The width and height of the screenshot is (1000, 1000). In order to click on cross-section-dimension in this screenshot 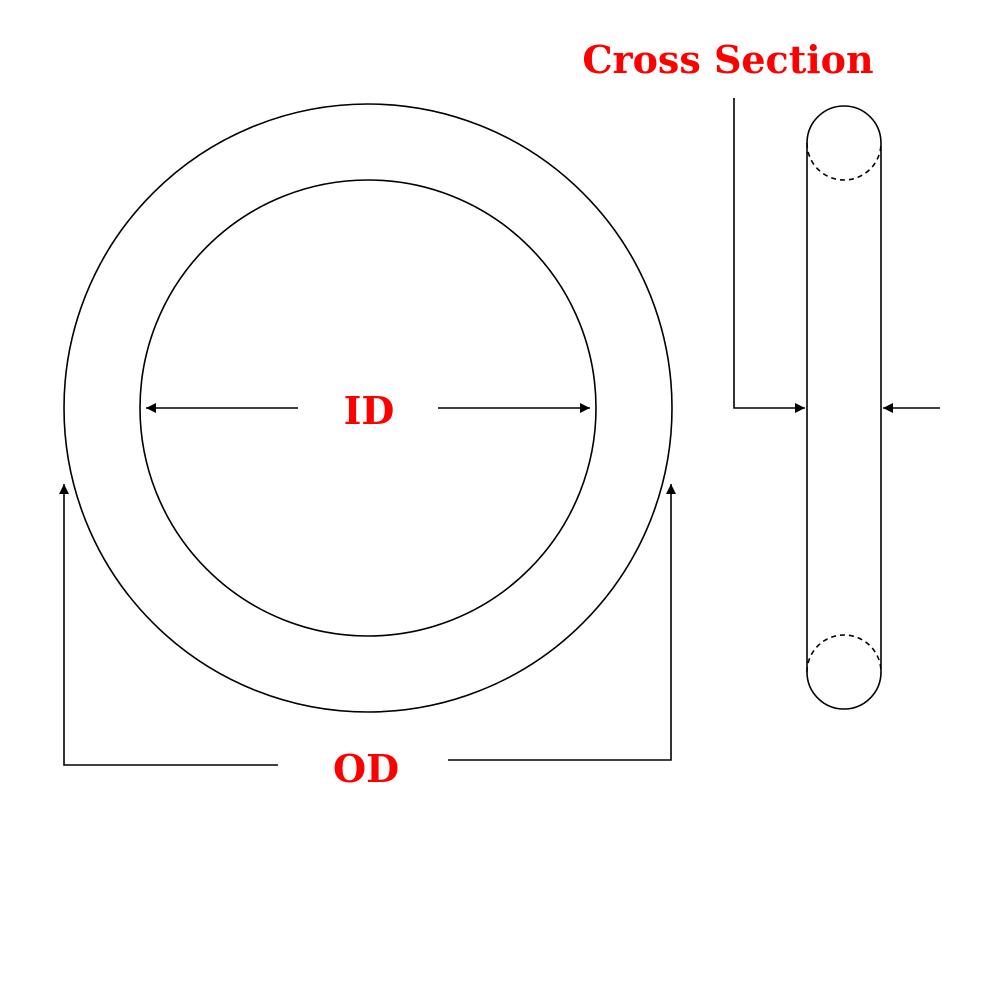, I will do `click(836, 255)`.